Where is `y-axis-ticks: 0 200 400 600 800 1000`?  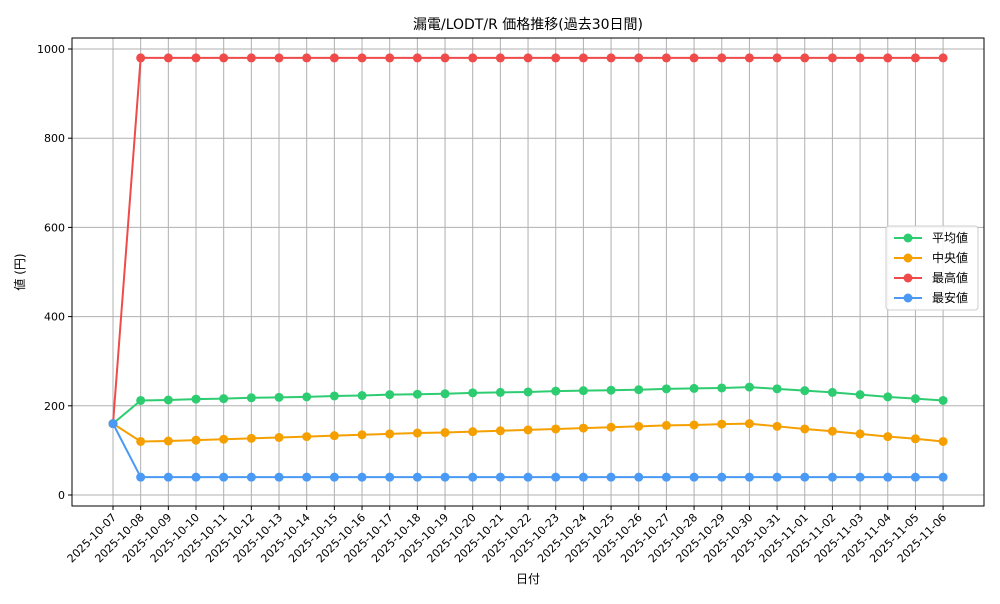 y-axis-ticks: 0 200 400 600 800 1000 is located at coordinates (54, 272).